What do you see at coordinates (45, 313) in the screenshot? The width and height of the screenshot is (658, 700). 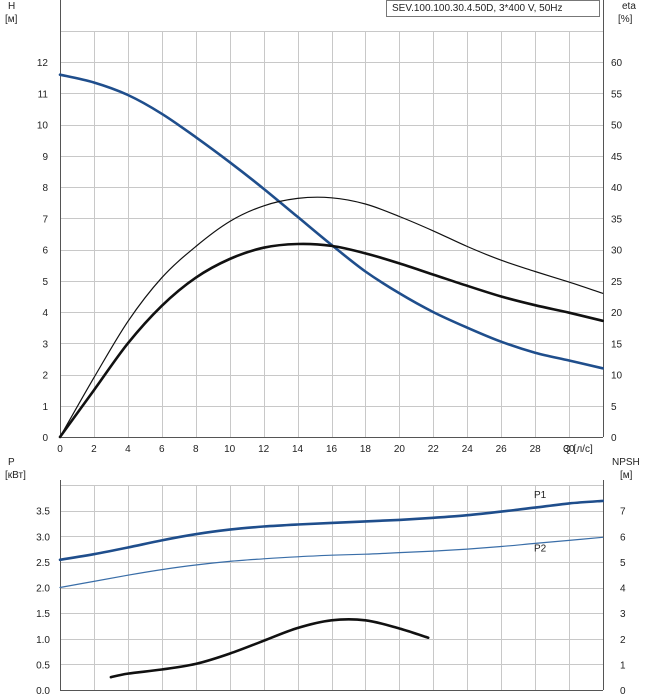 I see `y-tick-label-left: 4` at bounding box center [45, 313].